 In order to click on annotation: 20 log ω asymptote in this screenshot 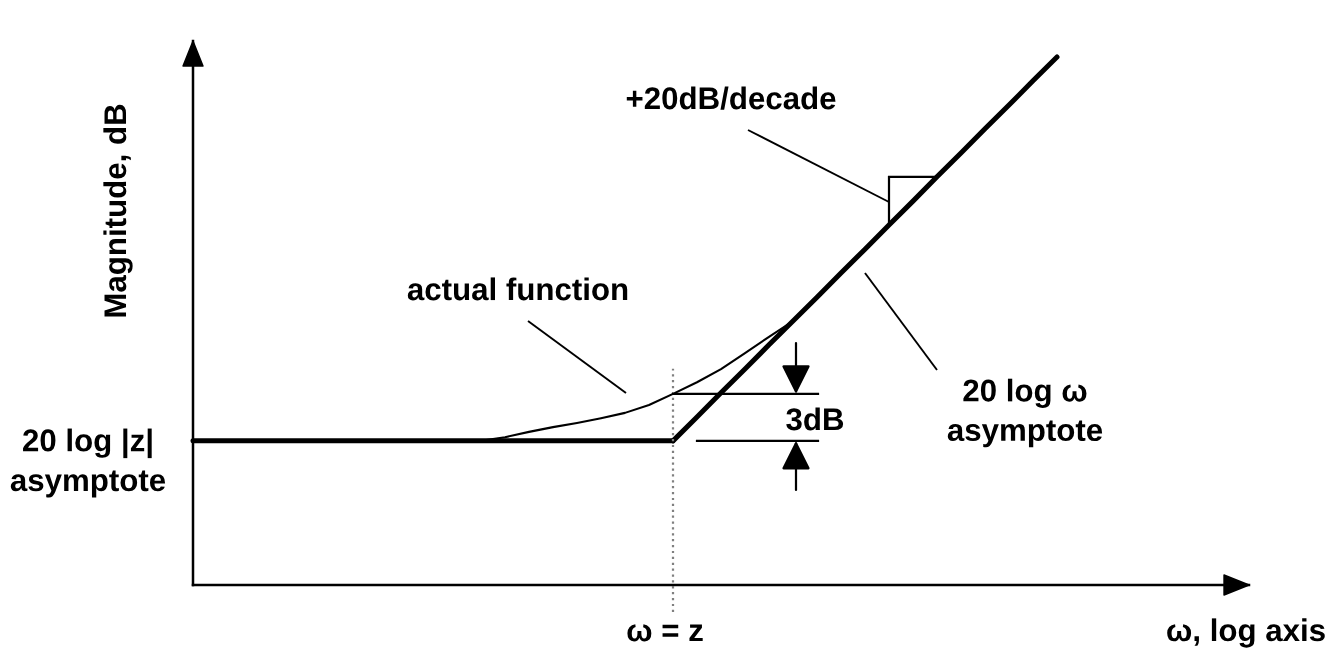, I will do `click(1025, 413)`.